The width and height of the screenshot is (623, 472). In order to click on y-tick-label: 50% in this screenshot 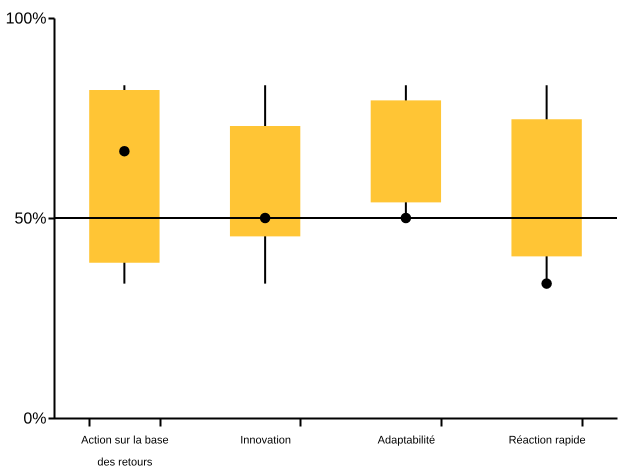, I will do `click(30, 219)`.